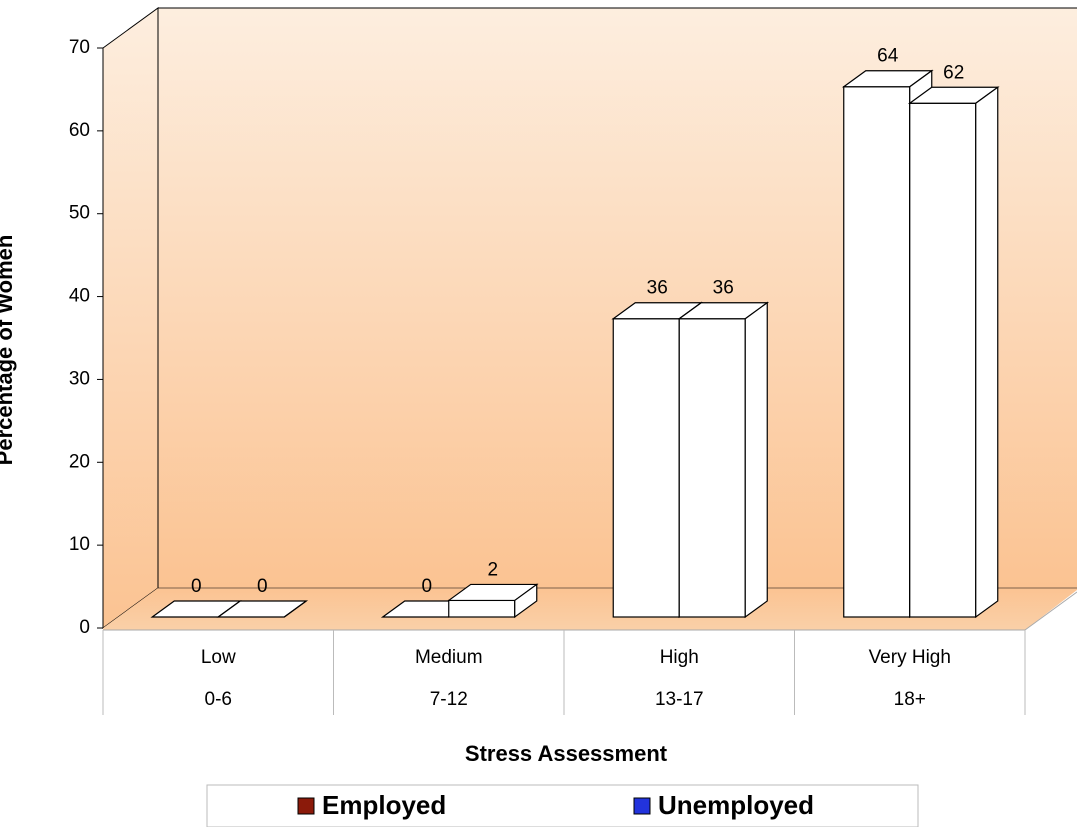 The height and width of the screenshot is (827, 1077). Describe the element at coordinates (79, 544) in the screenshot. I see `y-tick-label: 10` at that location.